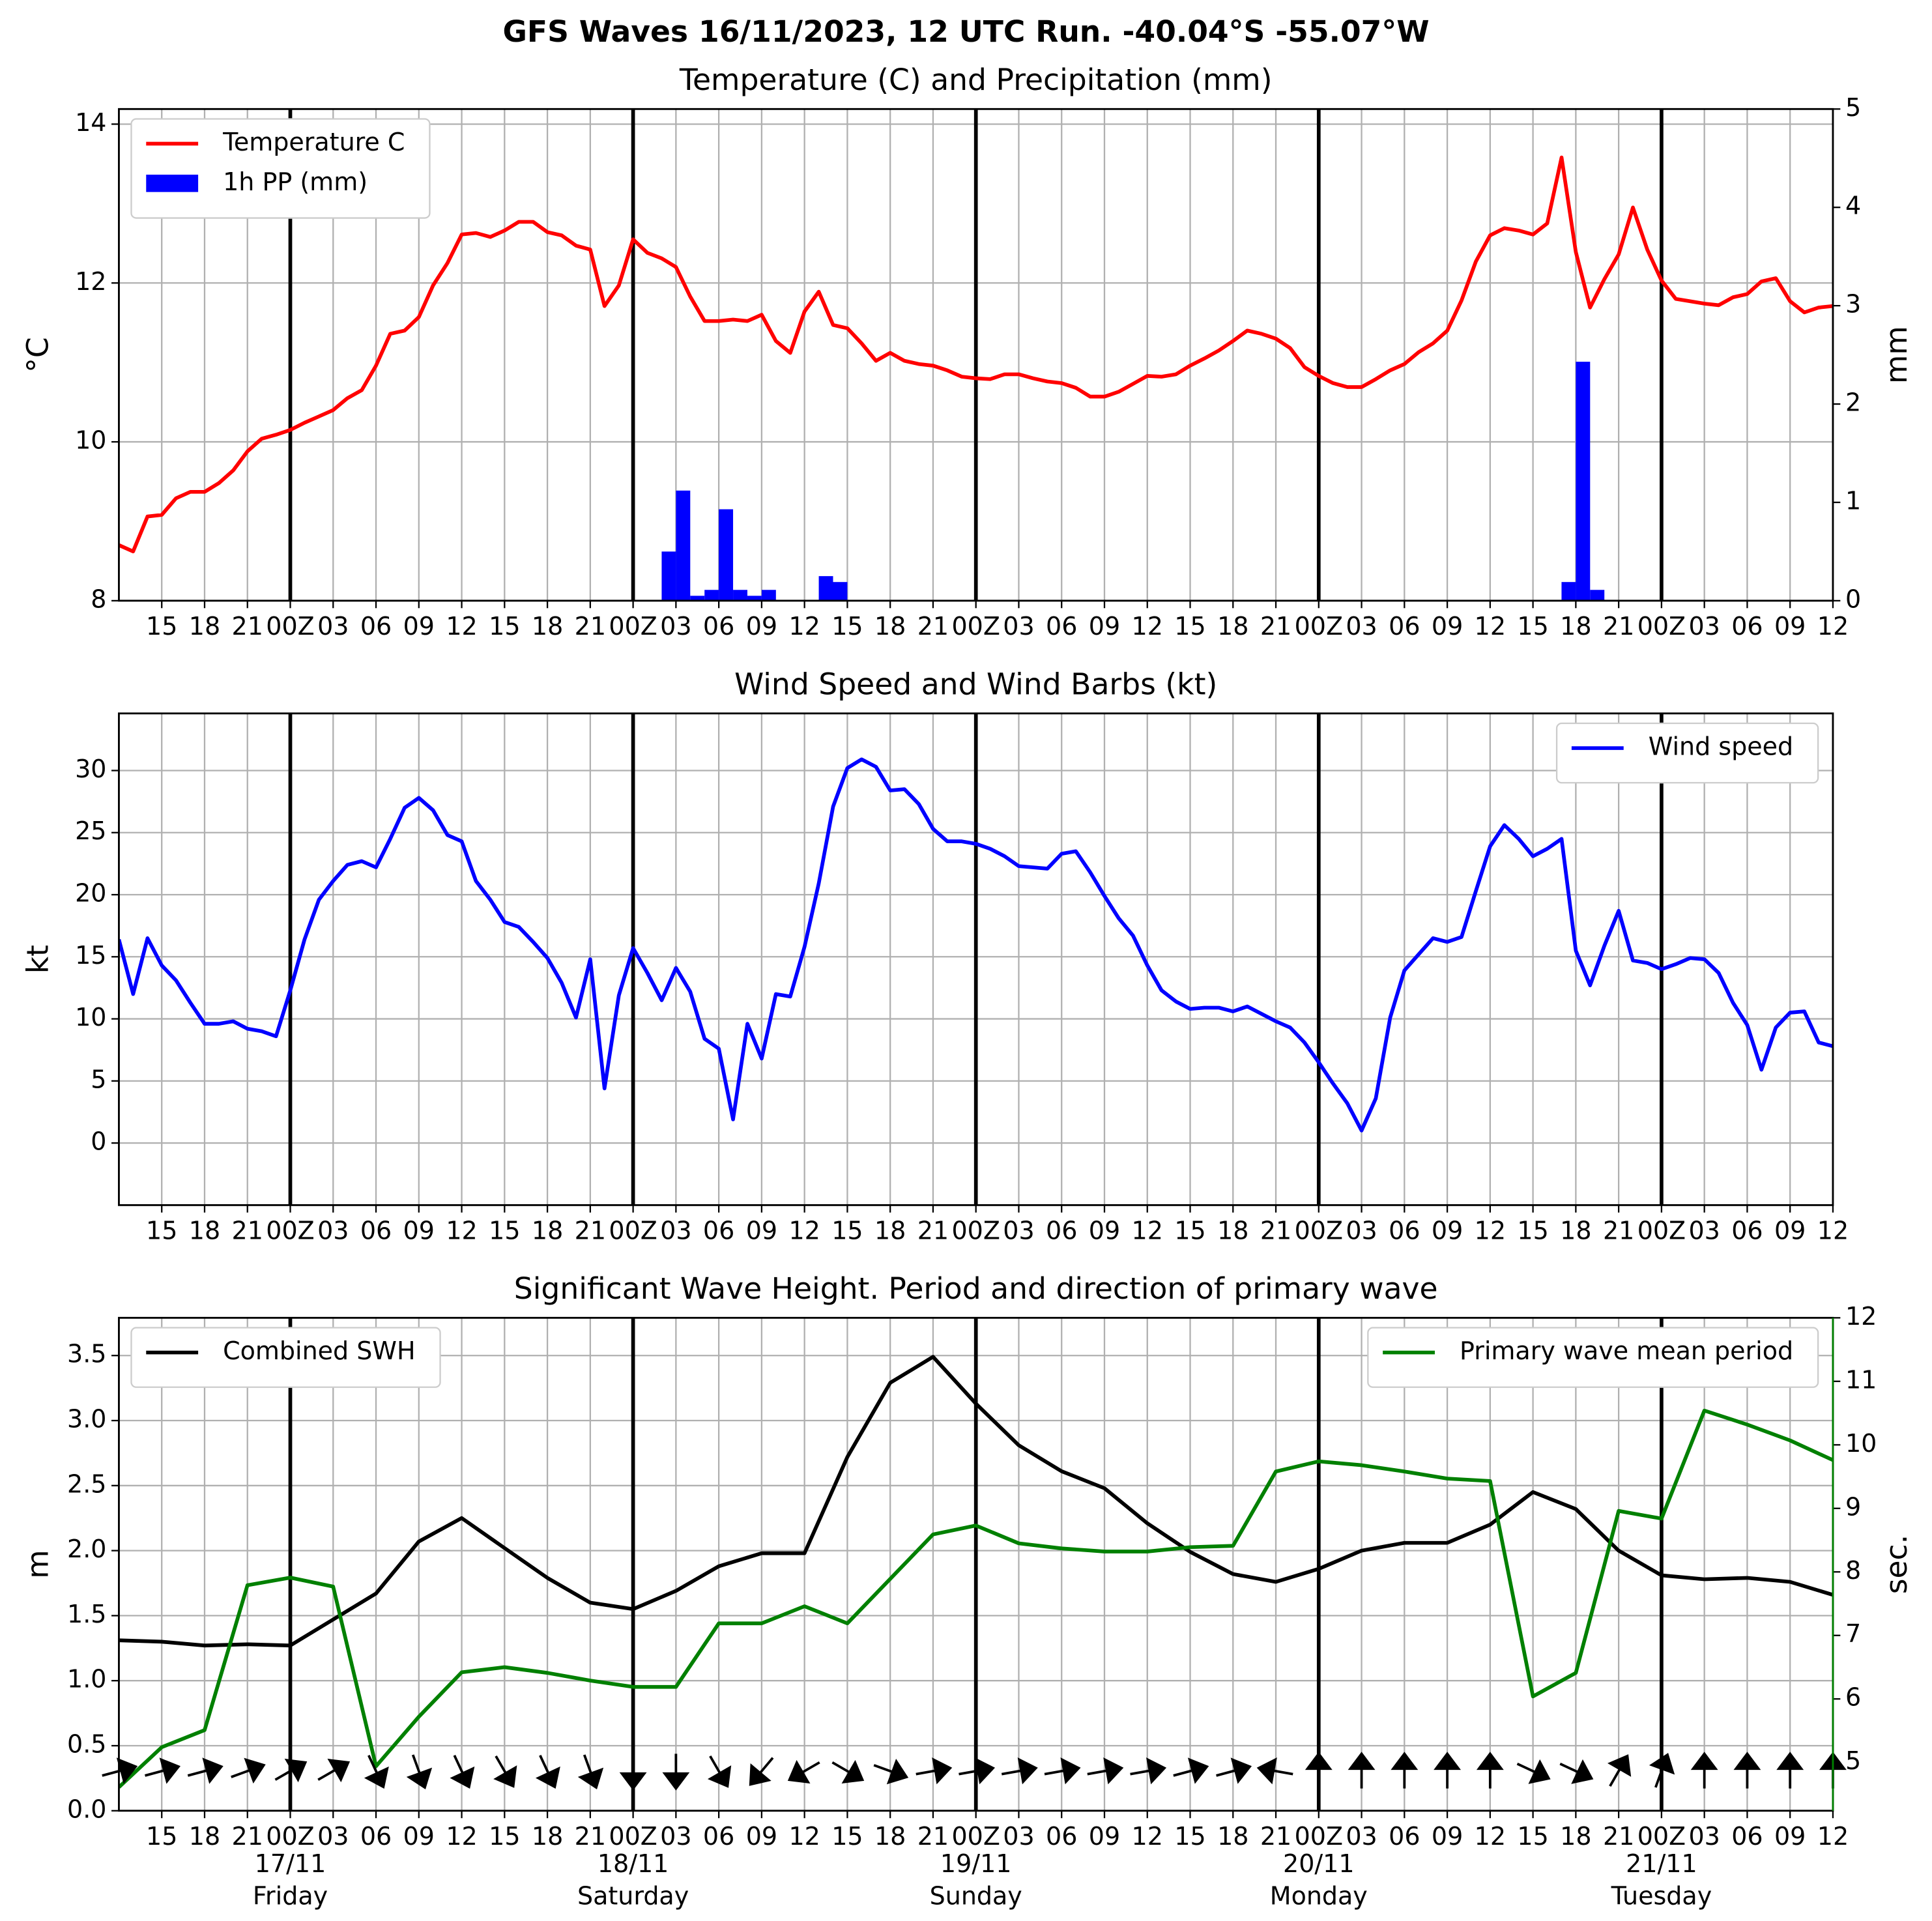 The height and width of the screenshot is (1921, 1932). I want to click on y-tick-label: 20, so click(90, 893).